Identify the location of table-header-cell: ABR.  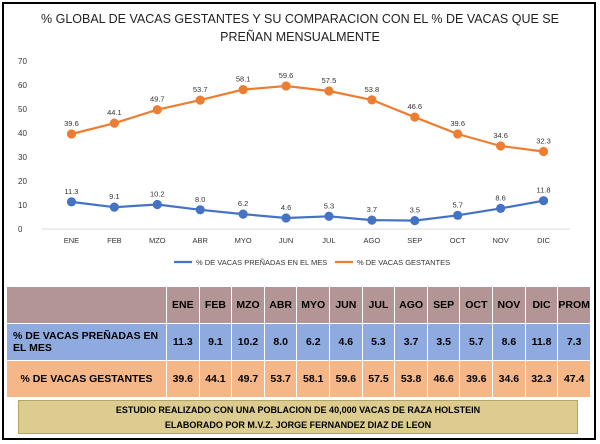
(280, 305).